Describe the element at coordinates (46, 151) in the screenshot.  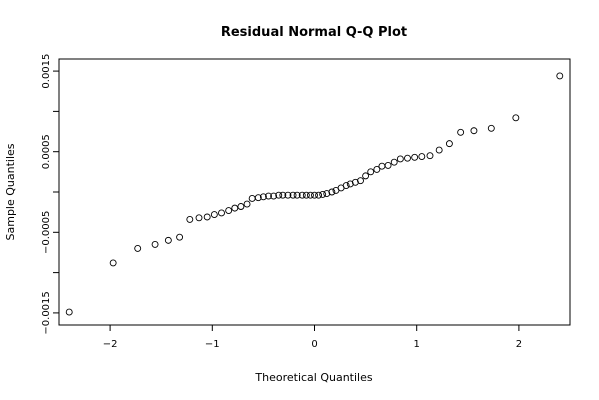
I see `y-tick-label: 0.0005` at that location.